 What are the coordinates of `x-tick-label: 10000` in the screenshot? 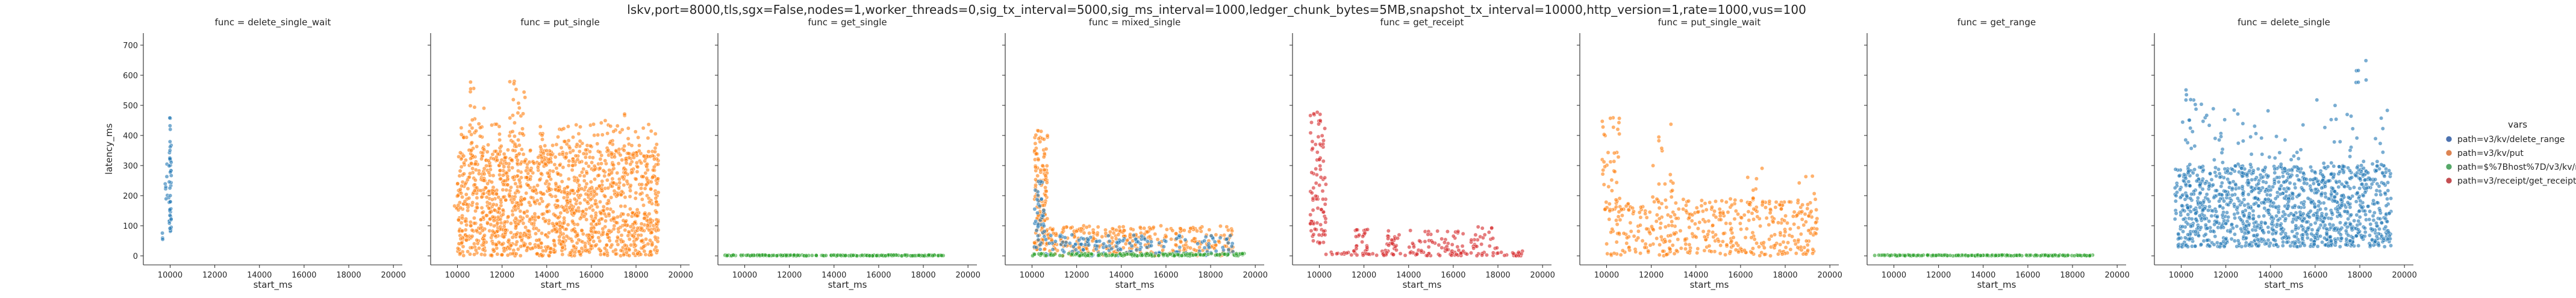 It's located at (1319, 275).